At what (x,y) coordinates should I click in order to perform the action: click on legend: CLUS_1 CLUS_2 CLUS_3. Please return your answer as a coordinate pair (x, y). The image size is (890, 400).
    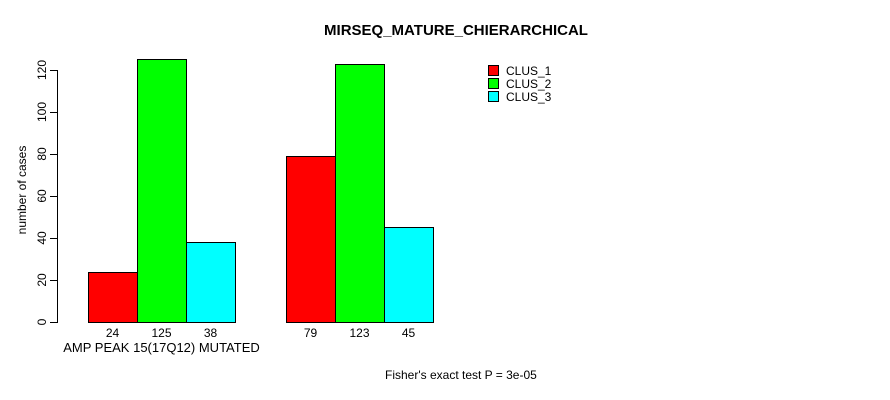
    Looking at the image, I should click on (520, 83).